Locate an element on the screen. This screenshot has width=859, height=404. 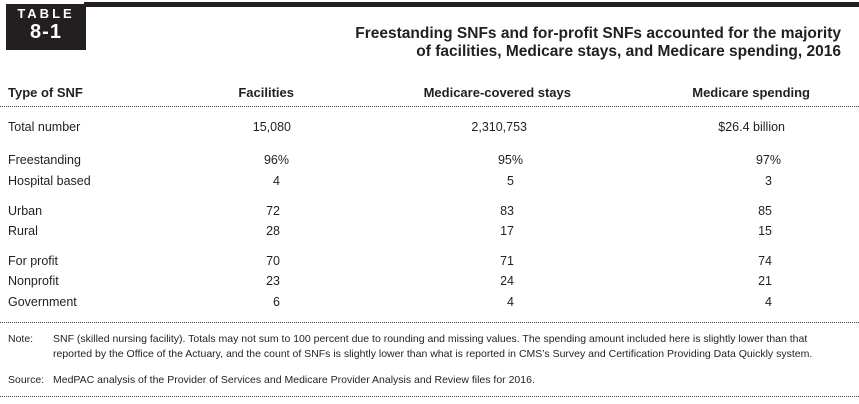
spending-cell: 97% is located at coordinates (768, 160).